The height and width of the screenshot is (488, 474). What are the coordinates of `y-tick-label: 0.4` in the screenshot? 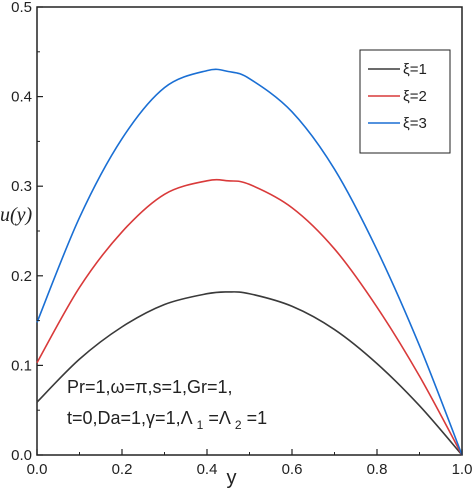 It's located at (21, 97).